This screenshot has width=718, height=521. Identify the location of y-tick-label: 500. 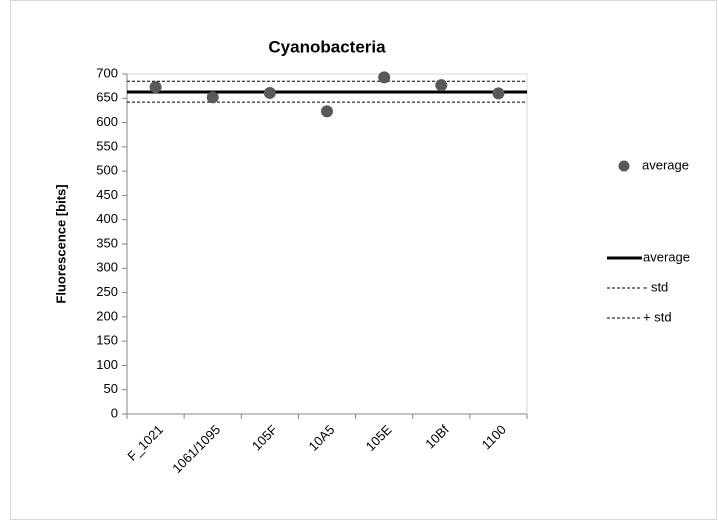
(107, 170).